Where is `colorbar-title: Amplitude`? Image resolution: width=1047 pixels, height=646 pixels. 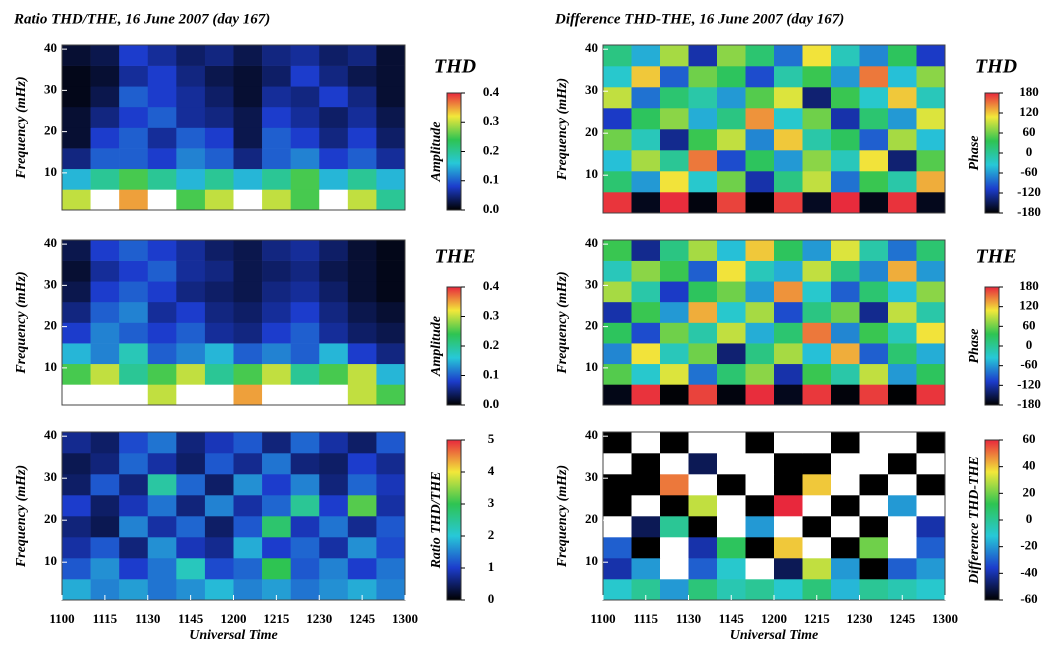
colorbar-title: Amplitude is located at coordinates (436, 152).